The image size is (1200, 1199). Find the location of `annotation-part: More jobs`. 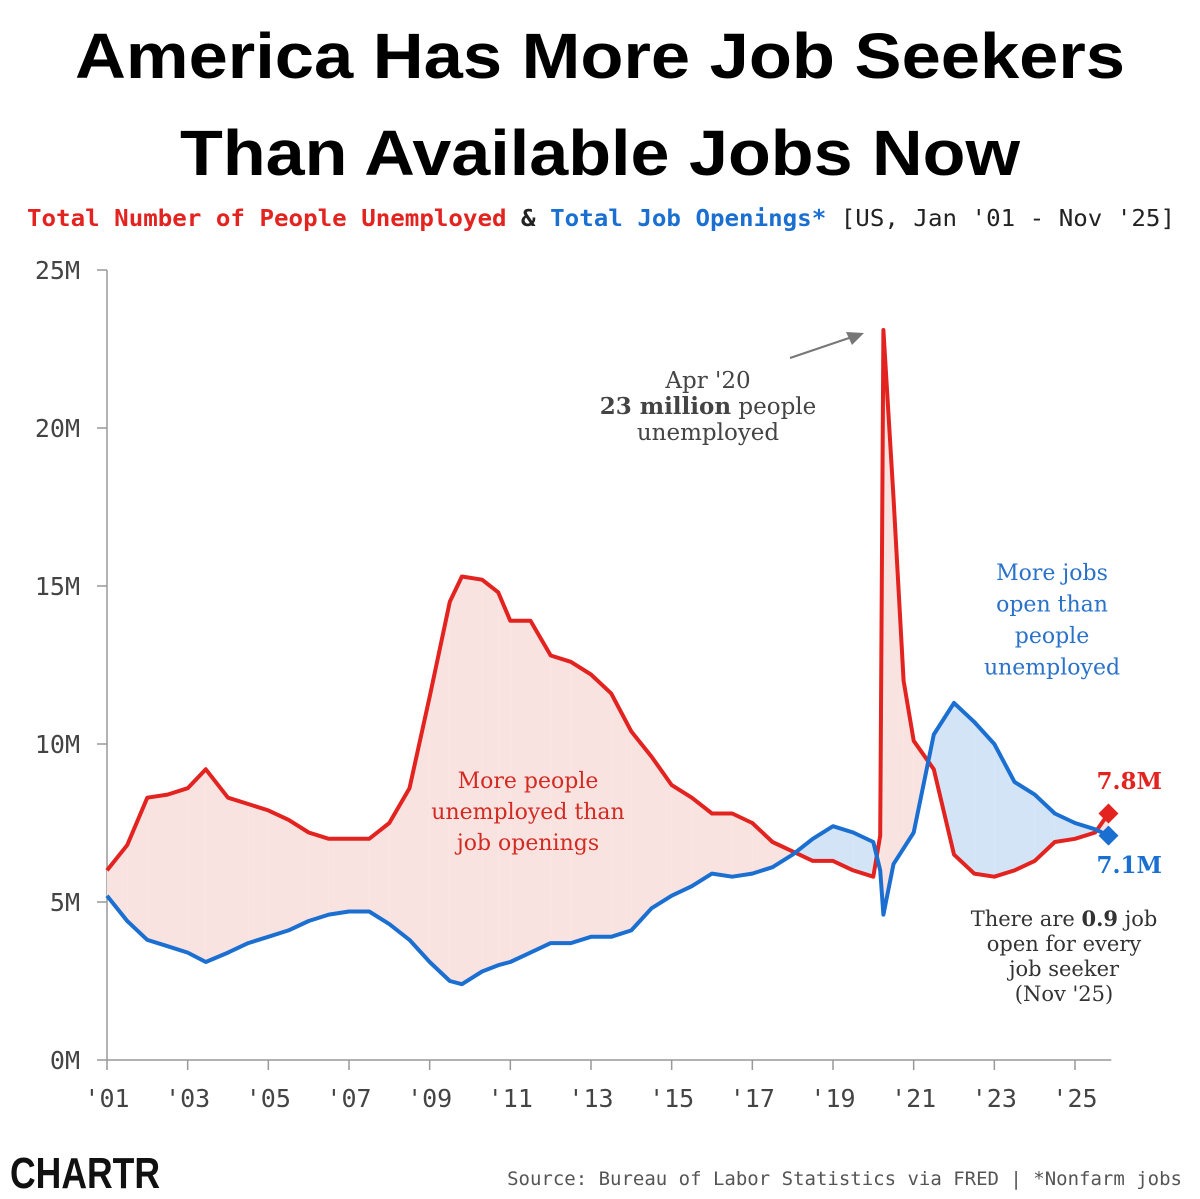

annotation-part: More jobs is located at coordinates (1052, 573).